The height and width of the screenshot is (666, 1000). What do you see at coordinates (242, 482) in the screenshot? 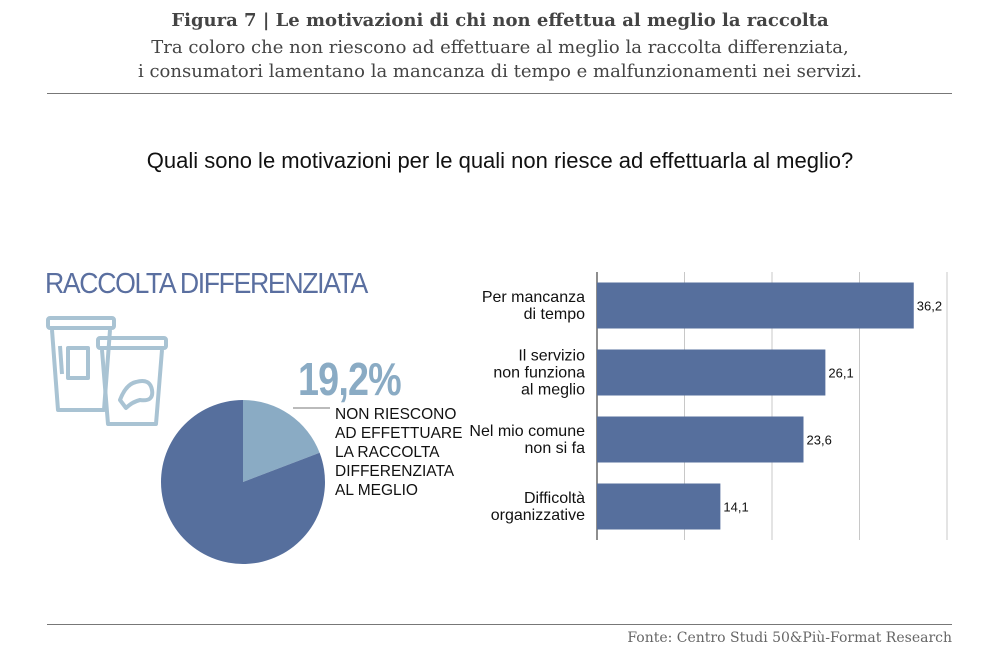
I see `pie-slice-rest` at bounding box center [242, 482].